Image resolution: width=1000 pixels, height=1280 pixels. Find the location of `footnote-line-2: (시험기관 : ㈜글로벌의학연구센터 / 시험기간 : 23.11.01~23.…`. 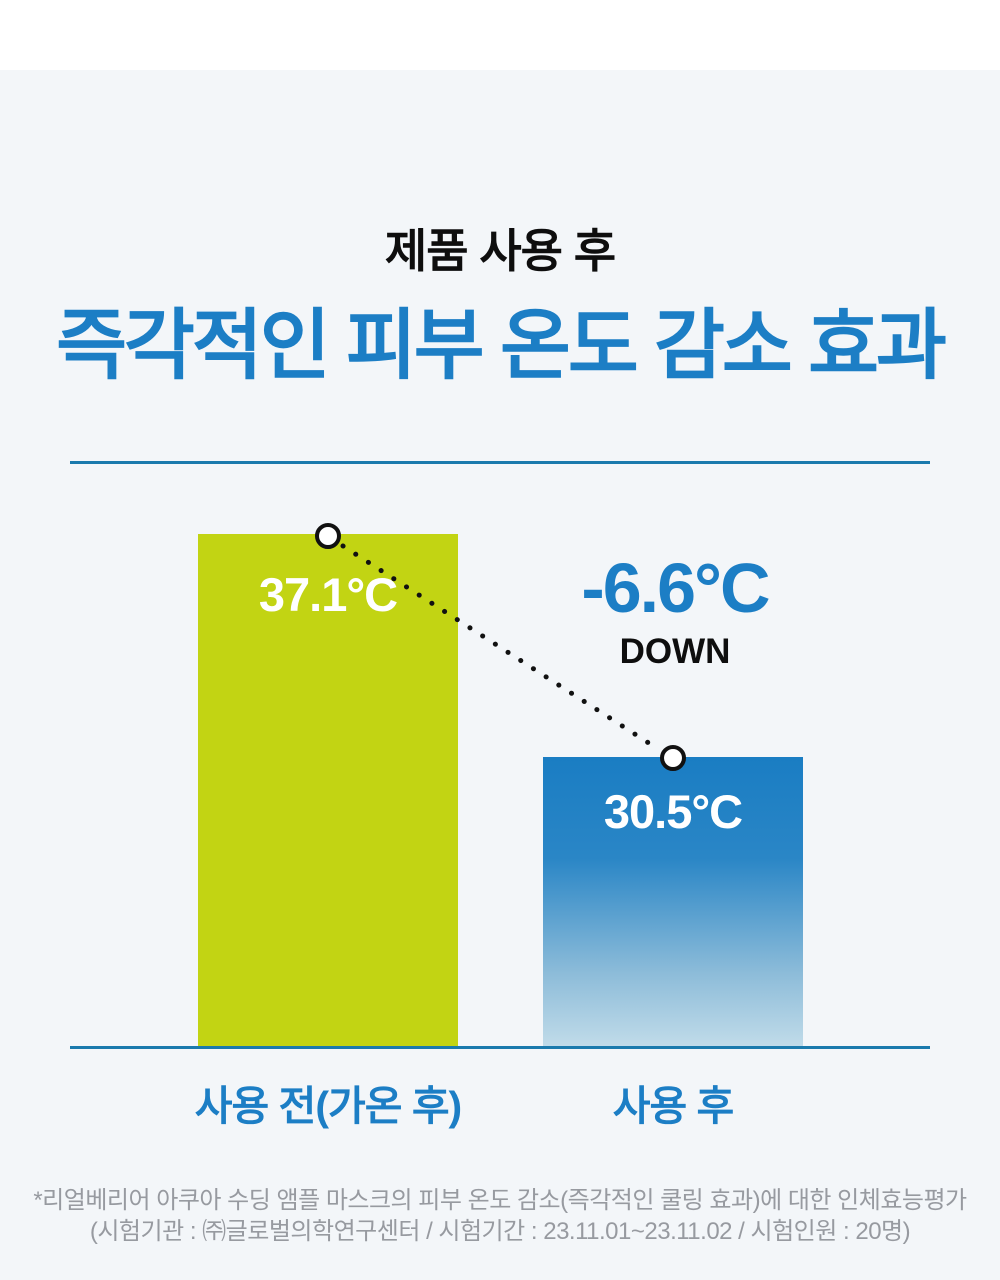

footnote-line-2: (시험기관 : ㈜글로벌의학연구센터 / 시험기간 : 23.11.01~23.… is located at coordinates (500, 1231).